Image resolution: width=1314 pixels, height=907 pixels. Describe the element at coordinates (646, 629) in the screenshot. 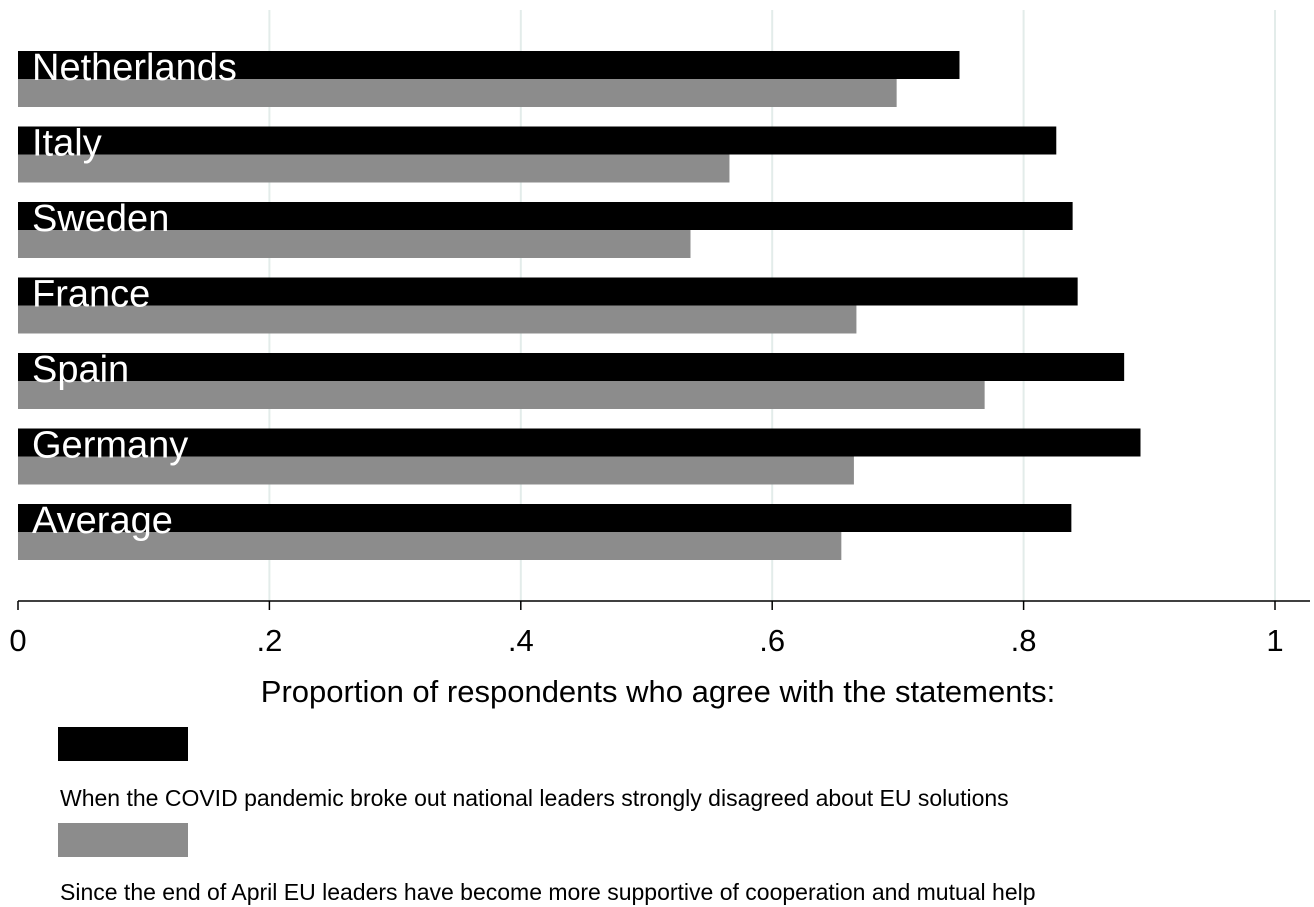

I see `x-axis-ticks: 0 .2 .4 .6 .8 1` at that location.